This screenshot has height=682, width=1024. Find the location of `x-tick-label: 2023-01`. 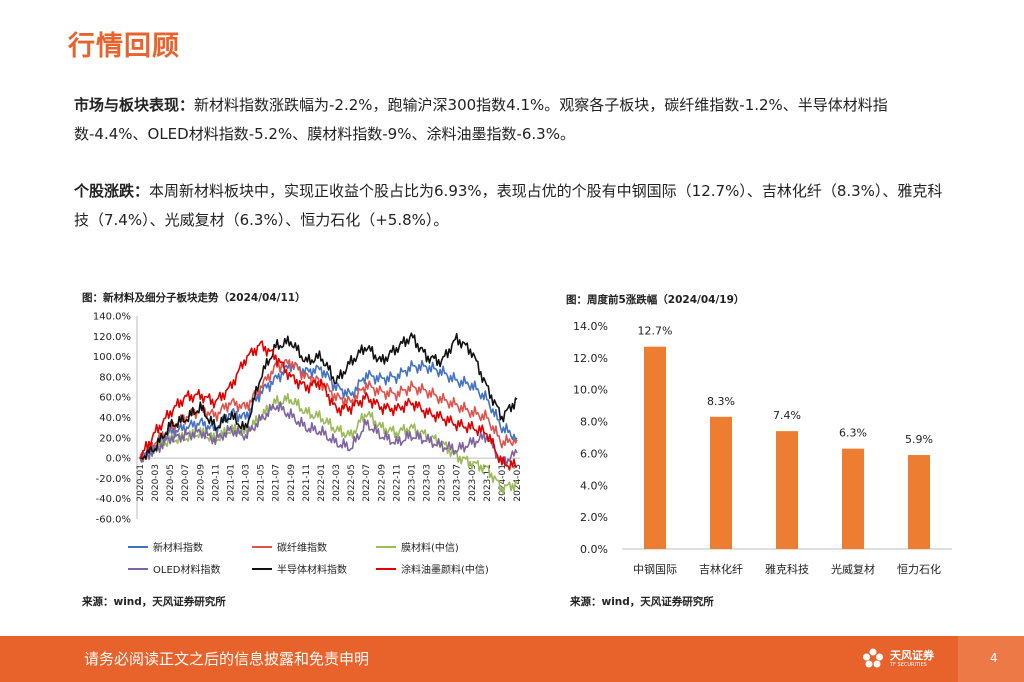

x-tick-label: 2023-01 is located at coordinates (412, 483).